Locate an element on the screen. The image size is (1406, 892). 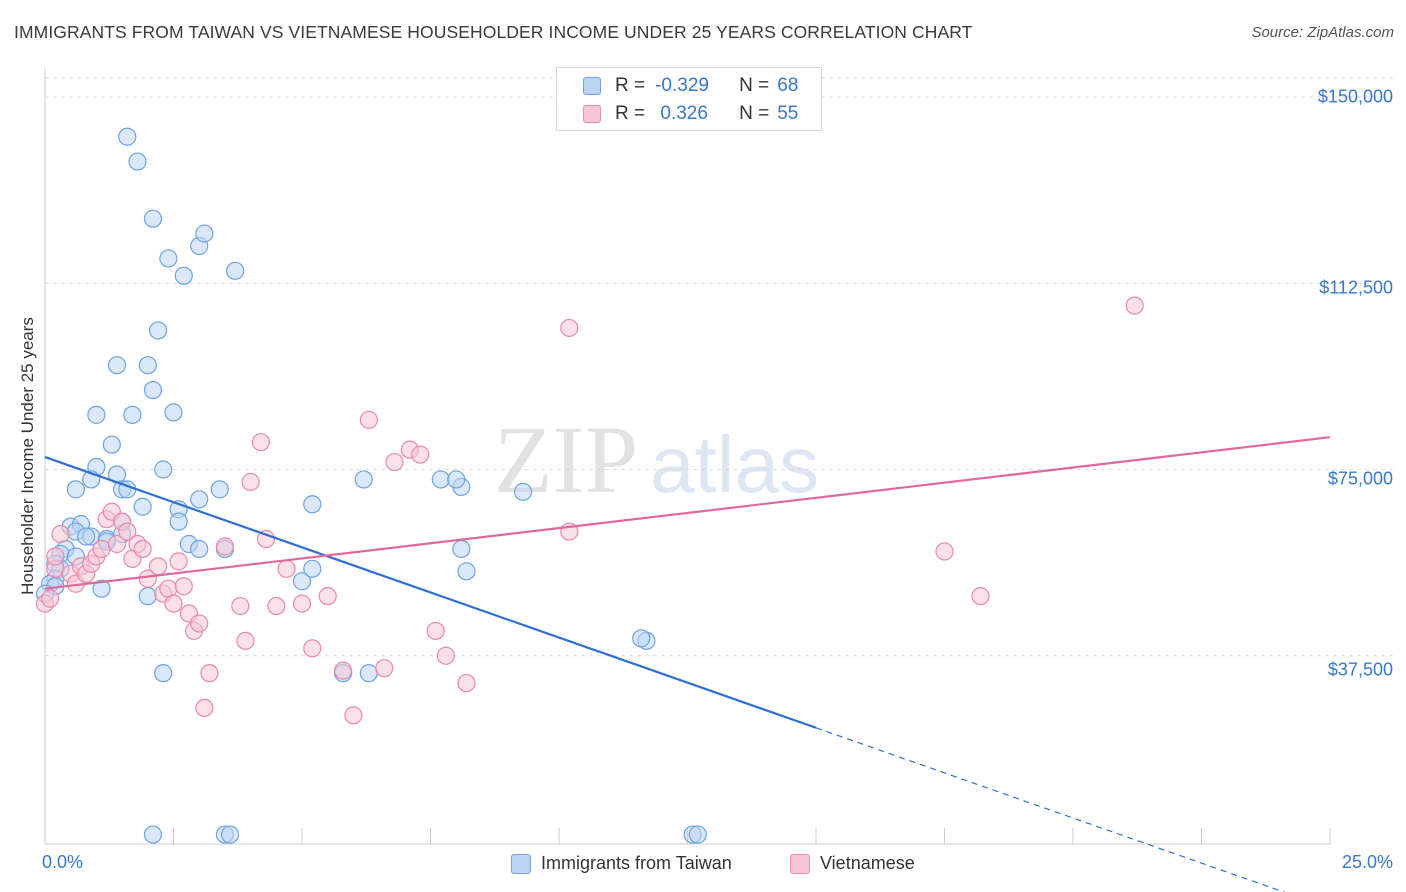
legend-item-taiwan: Immigrants from Taiwan is located at coordinates (621, 863).